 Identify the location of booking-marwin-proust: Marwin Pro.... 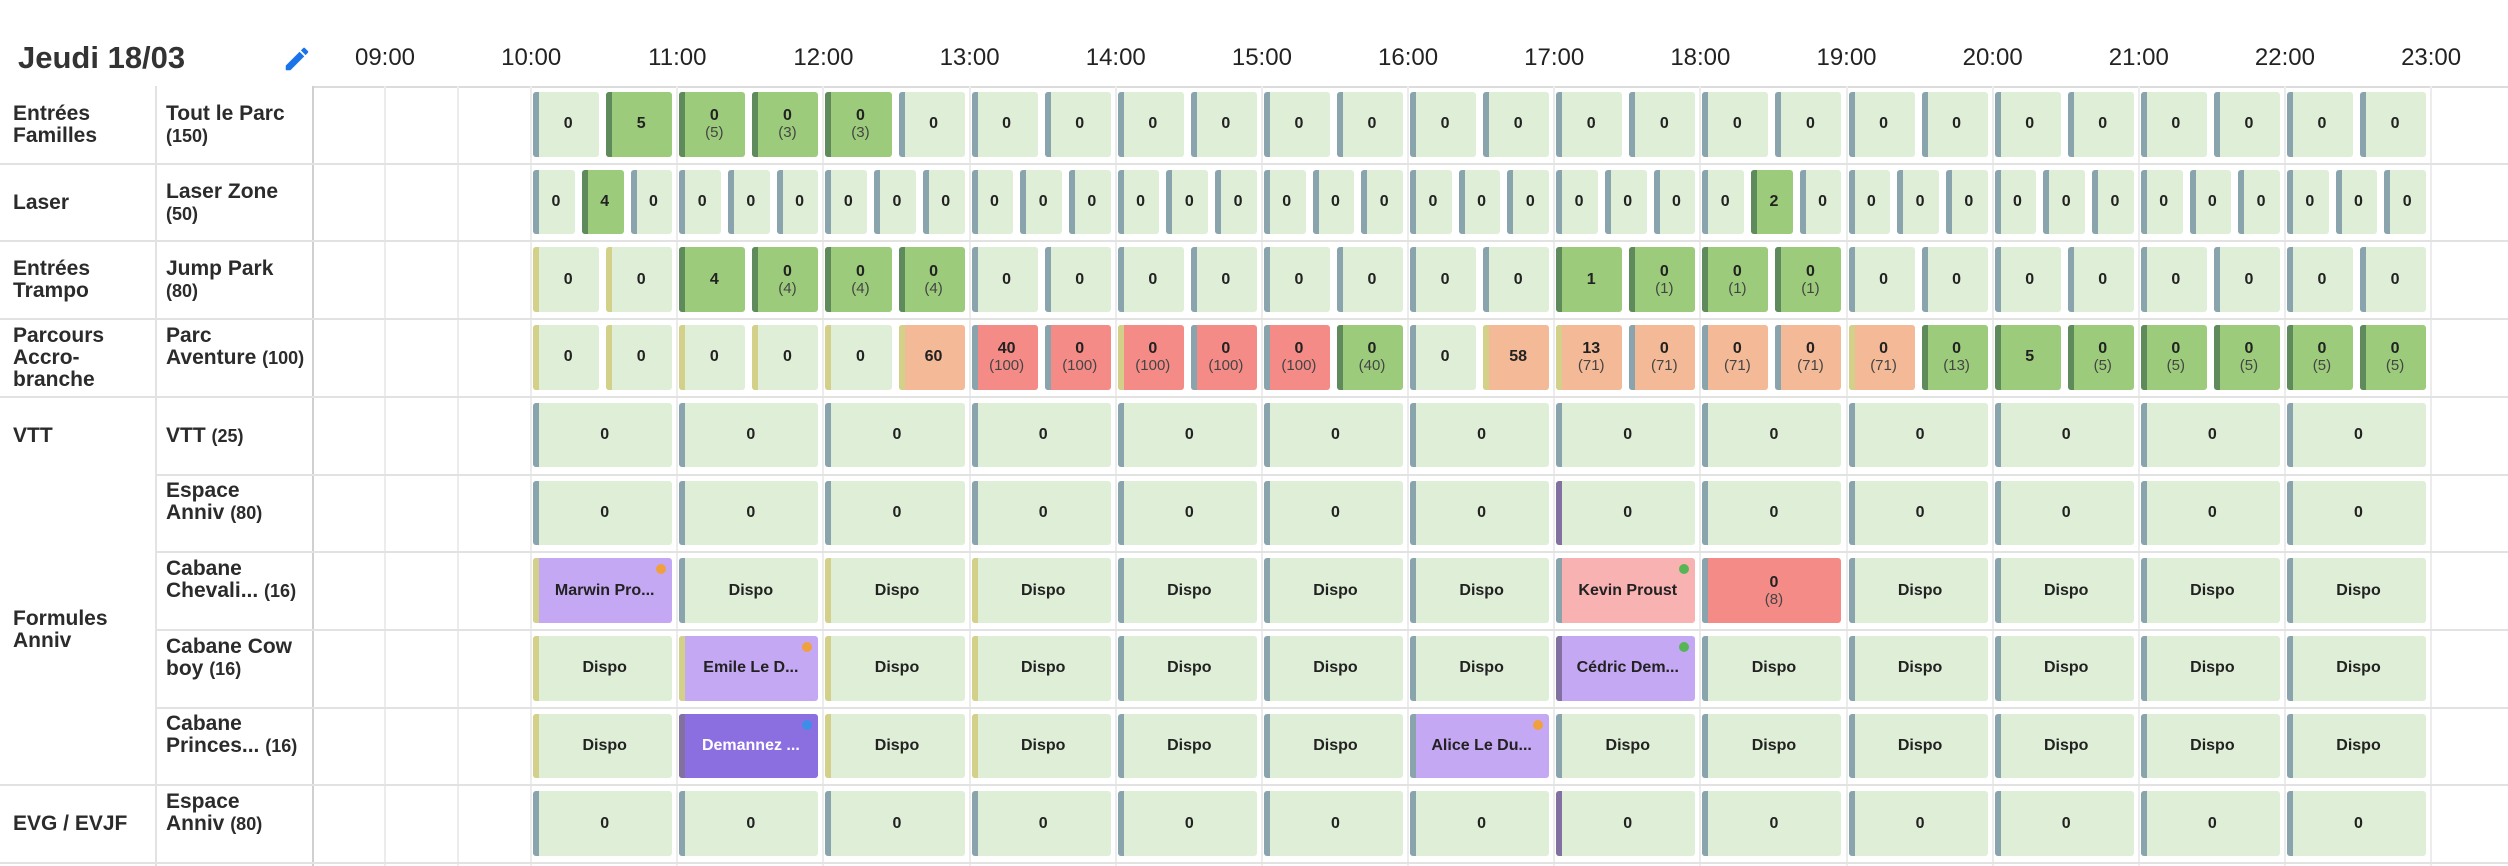
(603, 590).